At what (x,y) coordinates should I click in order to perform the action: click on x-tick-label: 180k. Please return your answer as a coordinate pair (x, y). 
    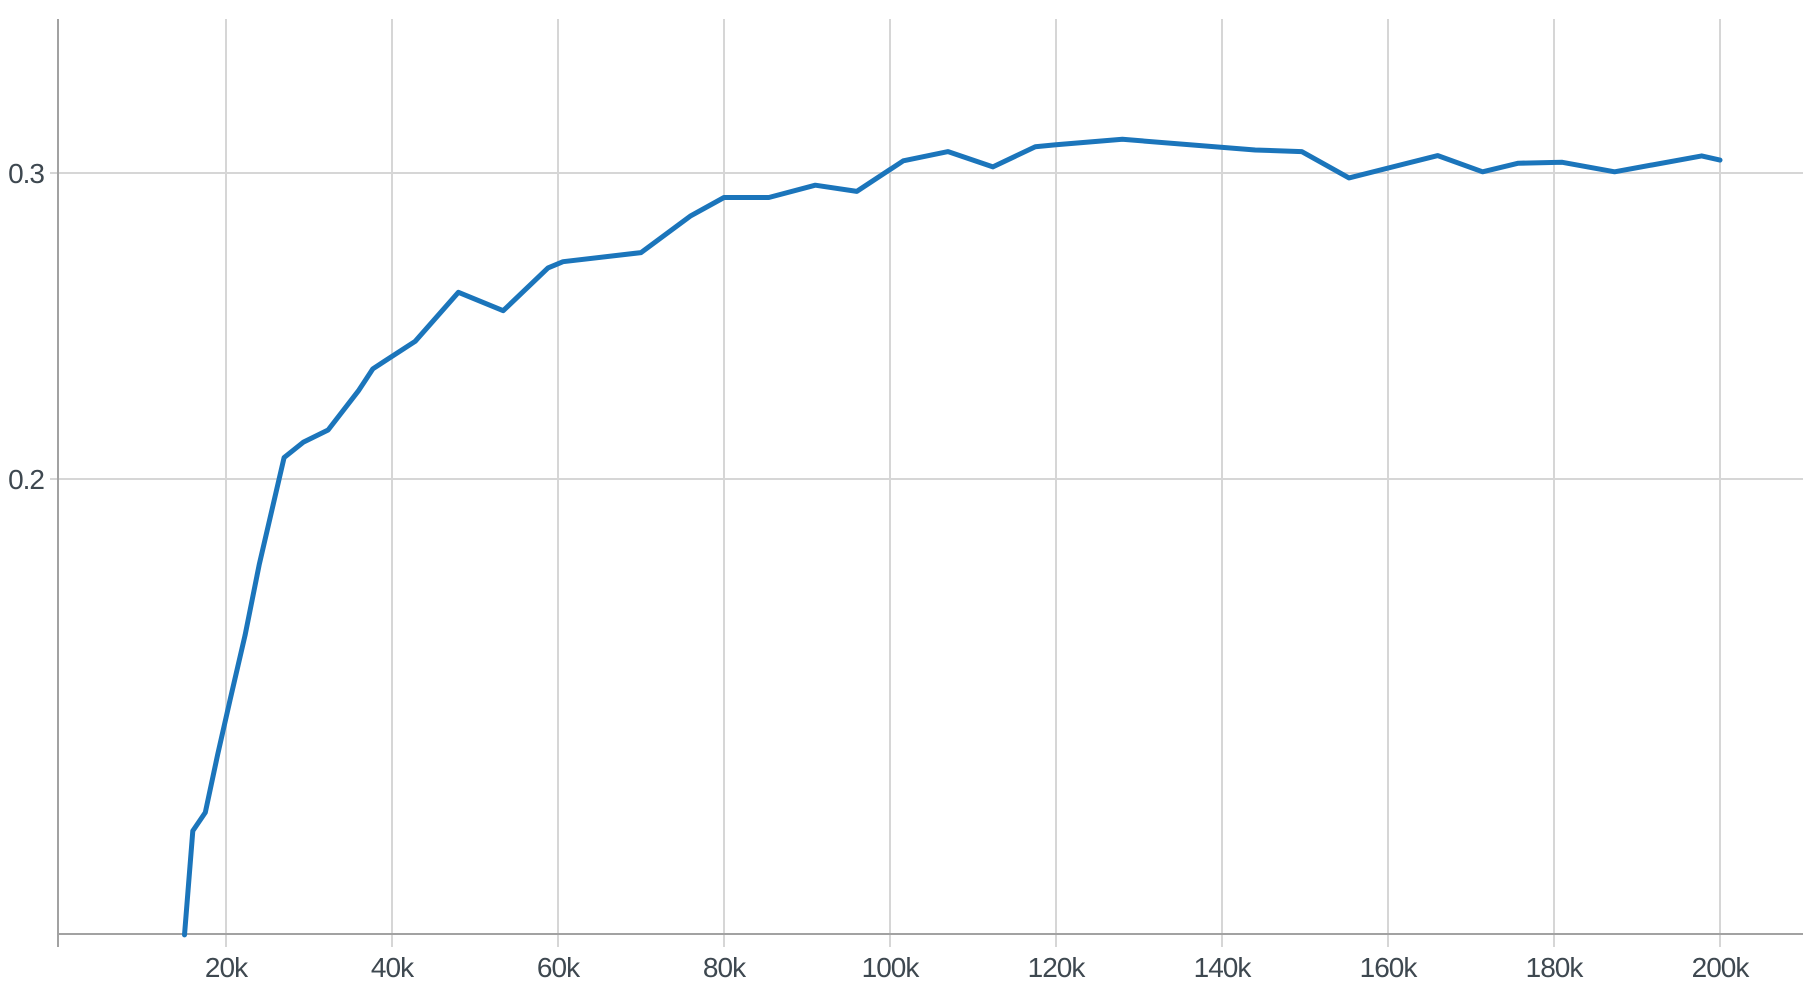
    Looking at the image, I should click on (1555, 967).